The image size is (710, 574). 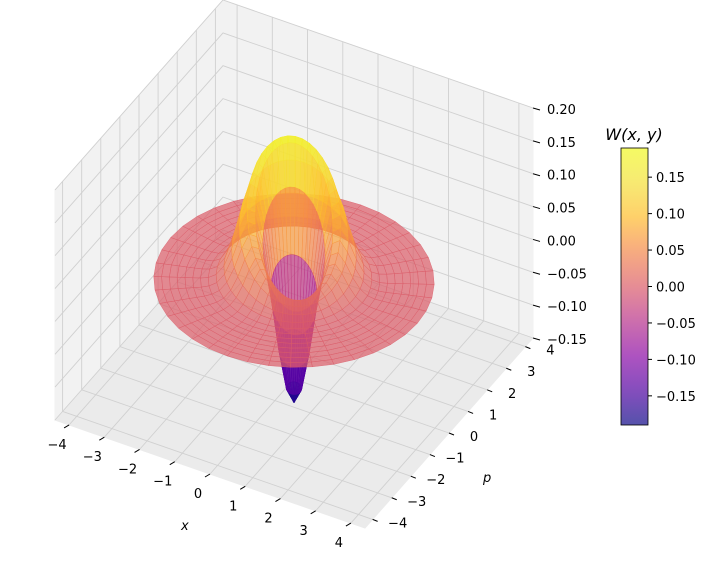 What do you see at coordinates (561, 209) in the screenshot?
I see `z-tick-label: 0.05` at bounding box center [561, 209].